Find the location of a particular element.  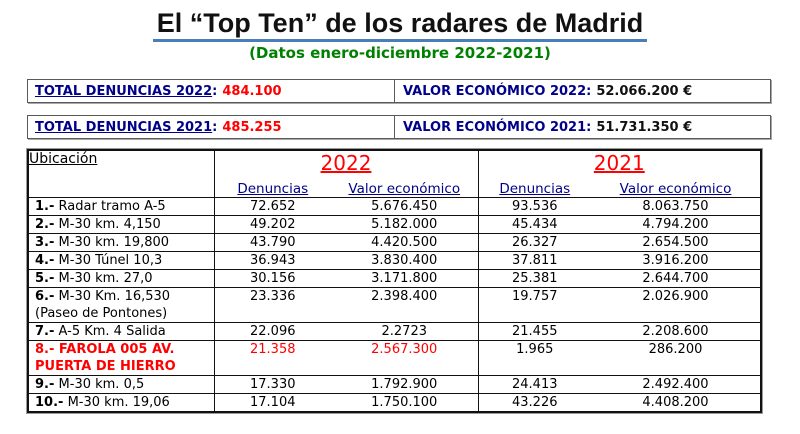

rank-number: 9.- is located at coordinates (45, 384).